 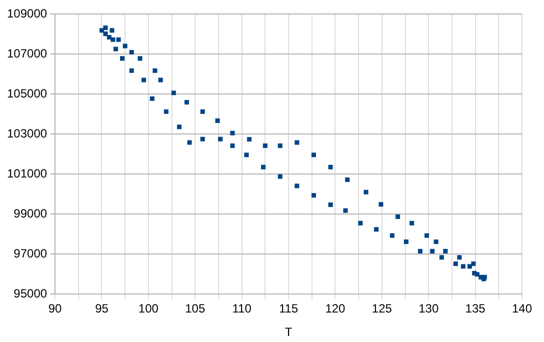 What do you see at coordinates (475, 309) in the screenshot?
I see `x-tick-label: 135` at bounding box center [475, 309].